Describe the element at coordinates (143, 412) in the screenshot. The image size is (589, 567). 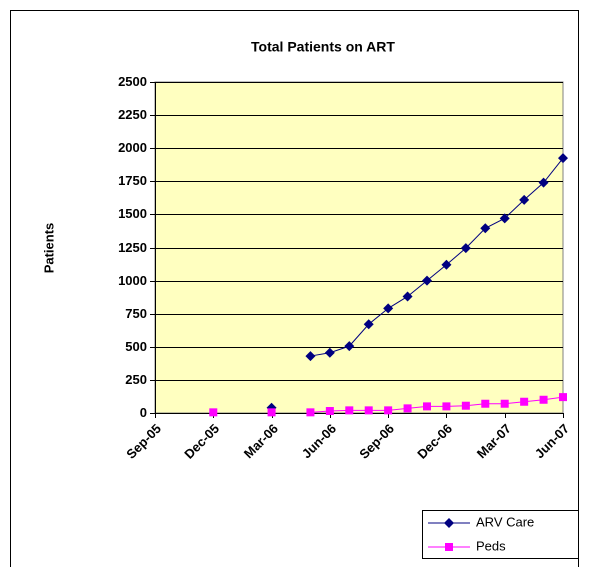
I see `y-tick-label: 0` at that location.